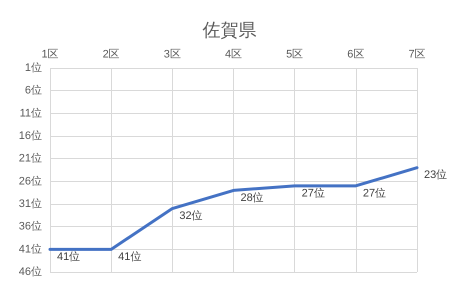 The width and height of the screenshot is (451, 302). What do you see at coordinates (111, 54) in the screenshot?
I see `x-tick-label: 2区` at bounding box center [111, 54].